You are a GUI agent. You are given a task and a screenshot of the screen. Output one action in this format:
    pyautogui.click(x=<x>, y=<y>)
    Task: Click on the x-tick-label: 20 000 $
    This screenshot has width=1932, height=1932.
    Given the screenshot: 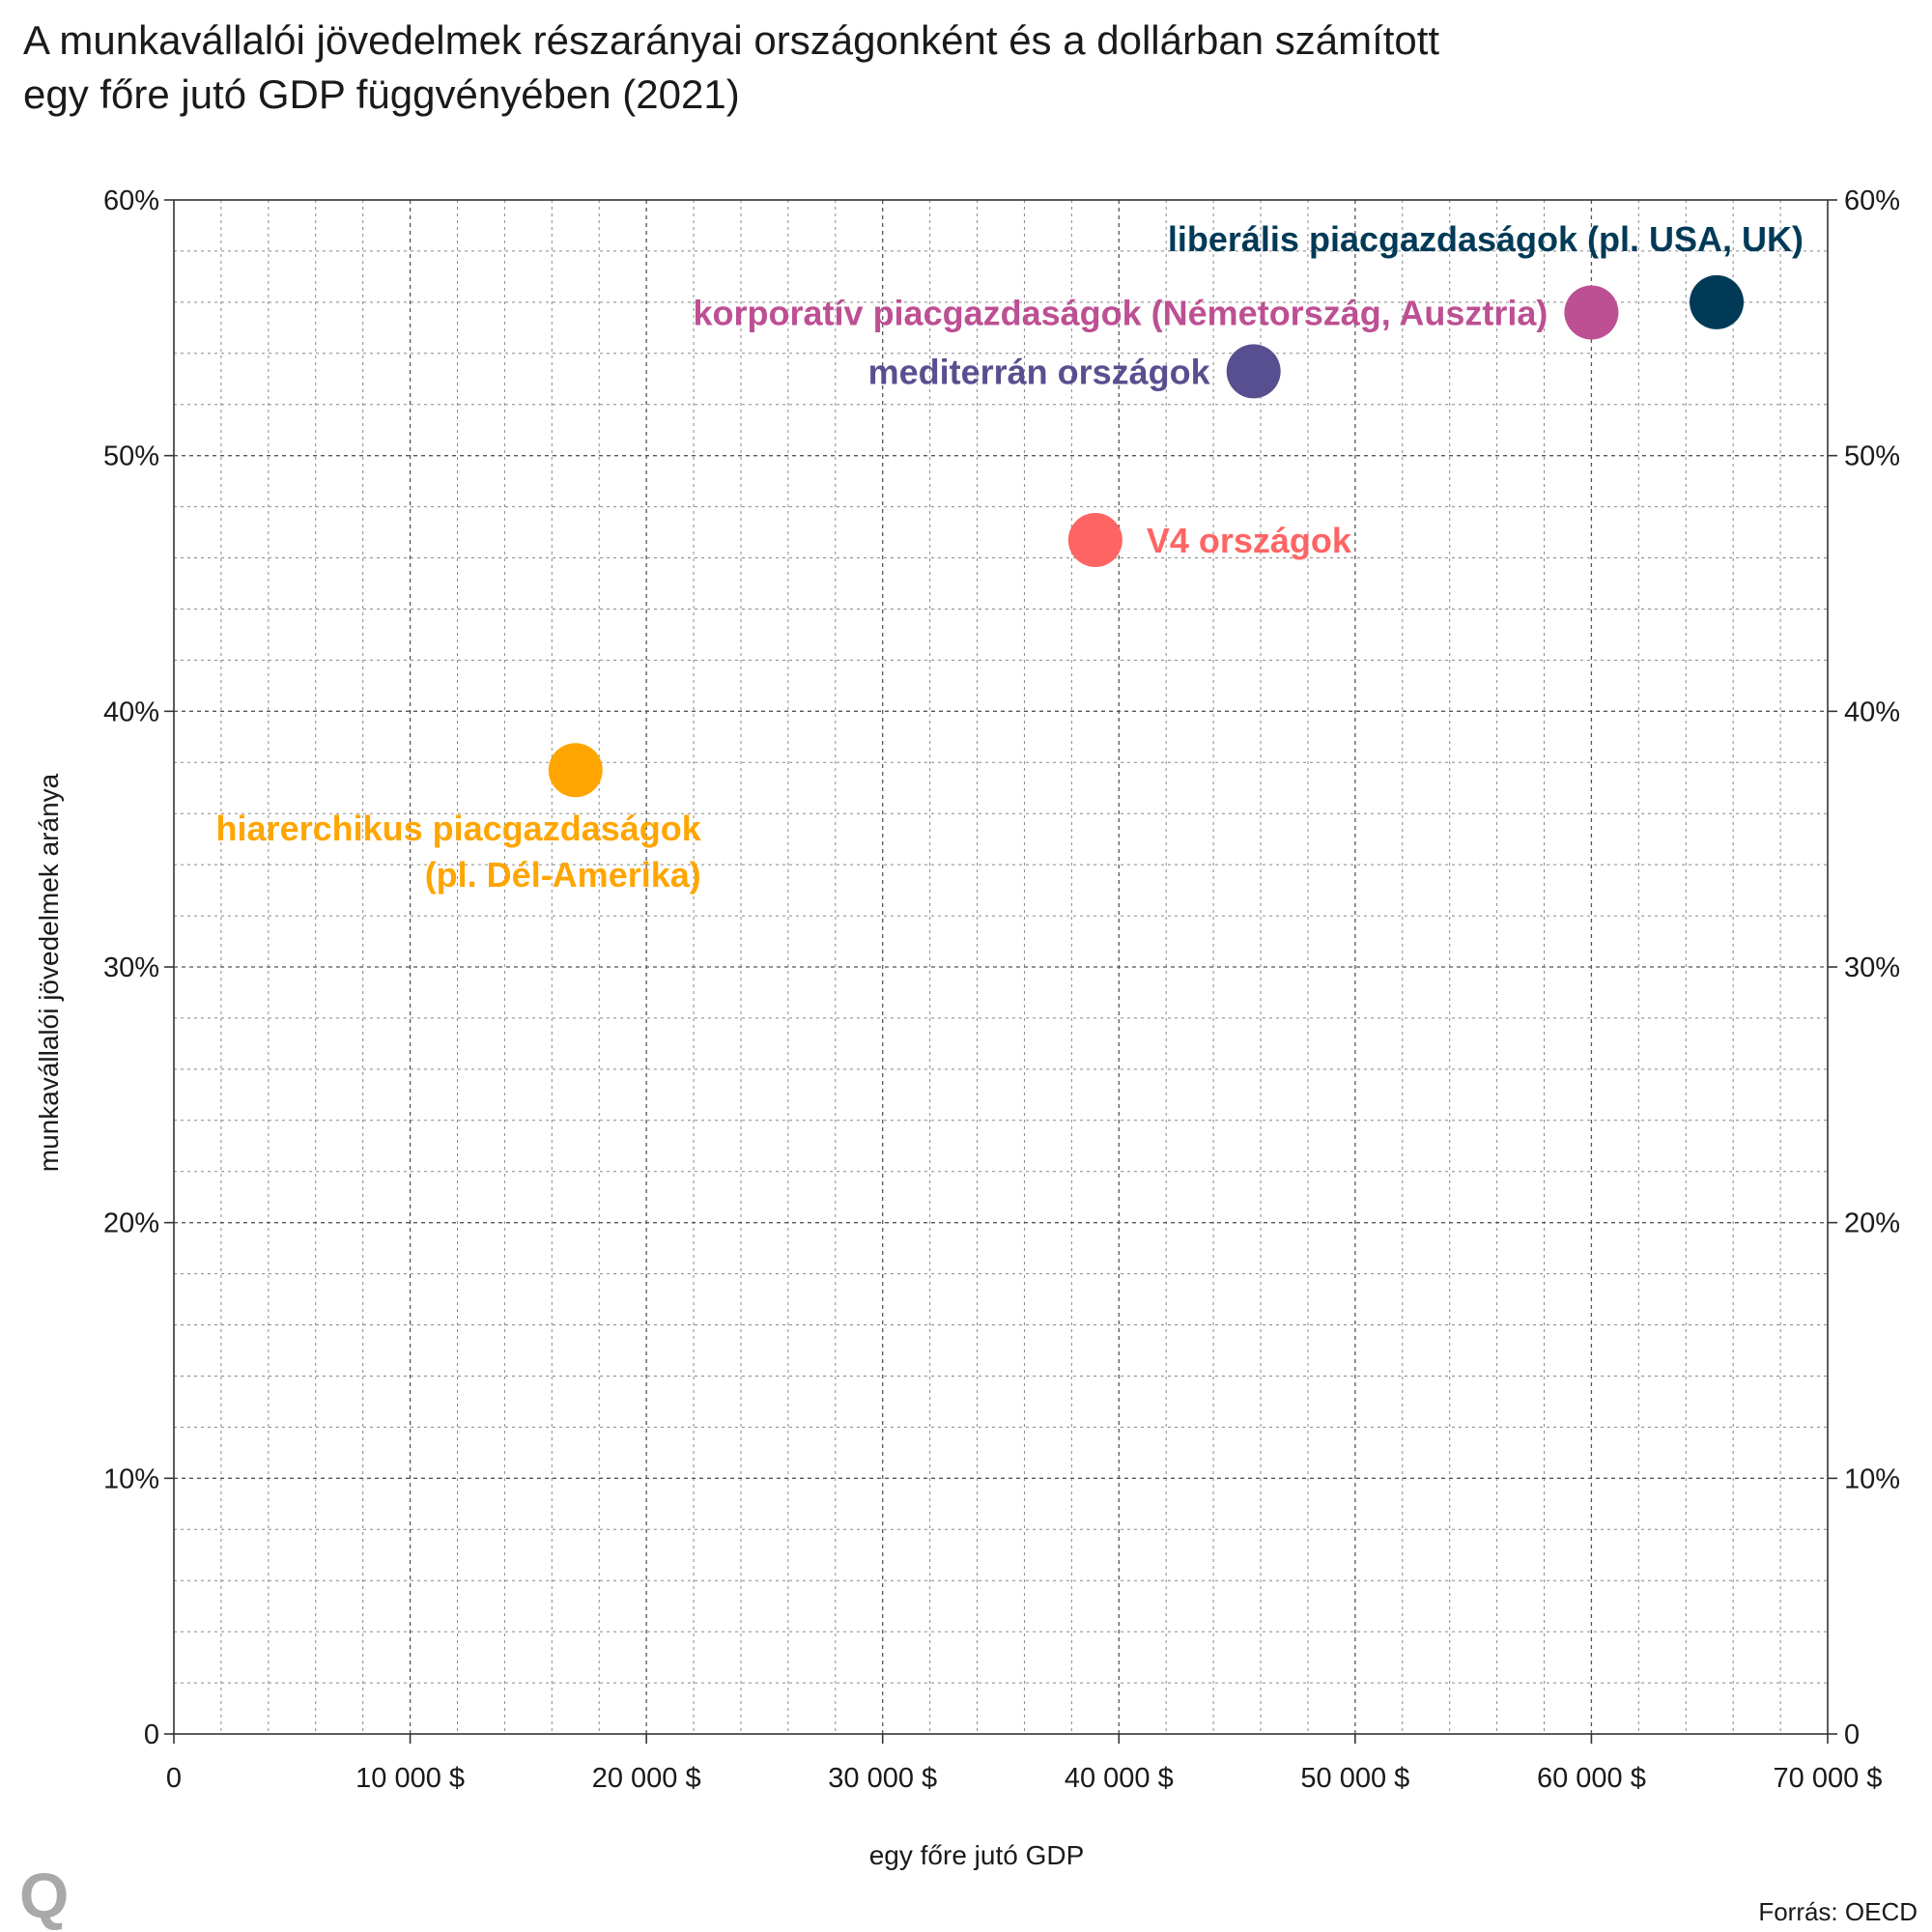 What is the action you would take?
    pyautogui.click(x=646, y=1778)
    